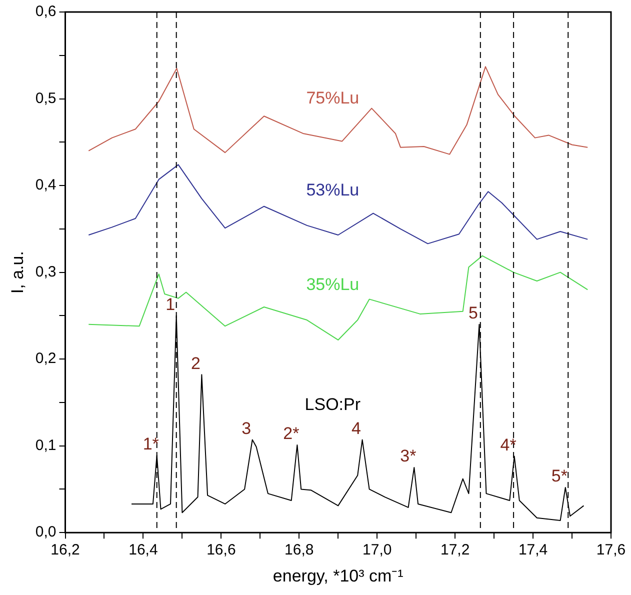  What do you see at coordinates (338, 576) in the screenshot?
I see `x-axis-title: energy, *10³ cm⁻¹` at bounding box center [338, 576].